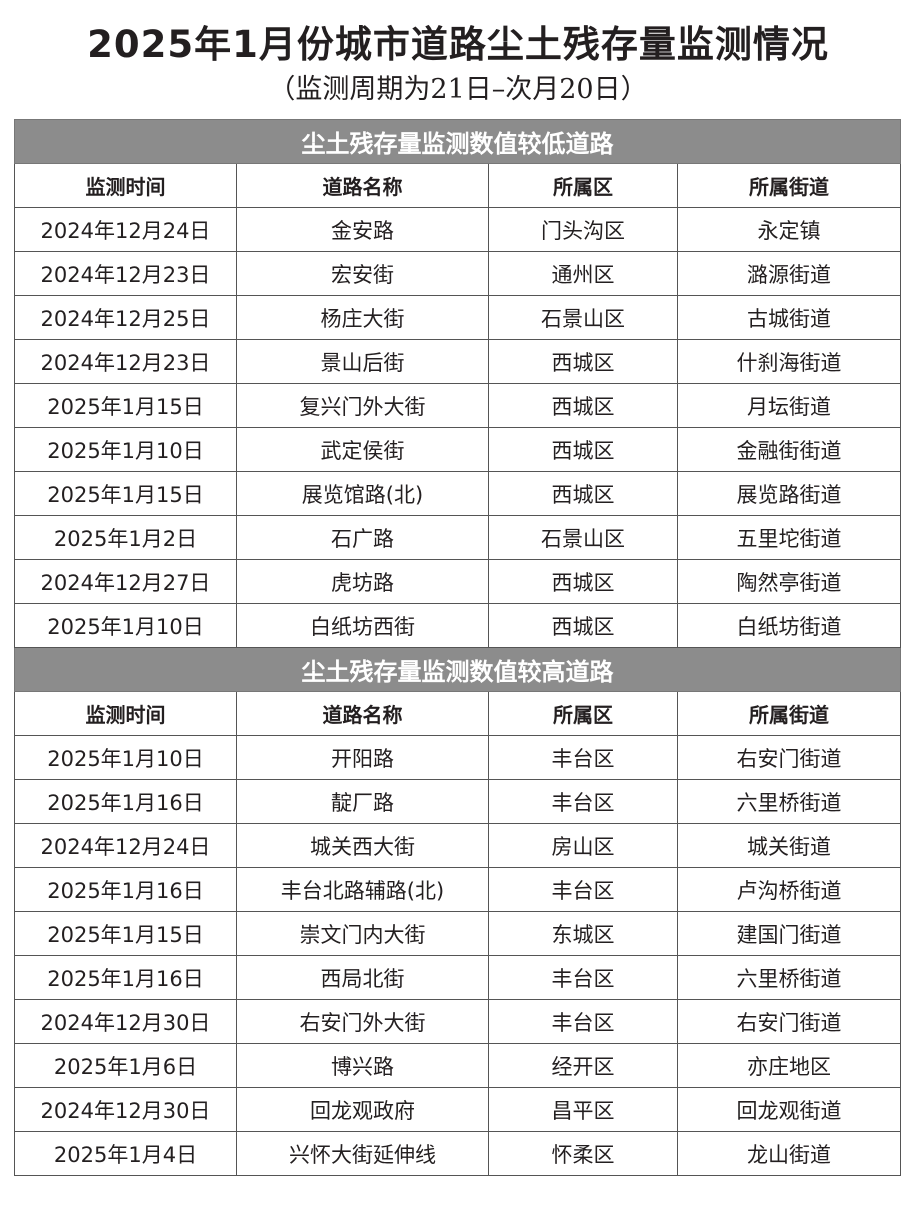  I want to click on table-row: 2025年1月10日 武定侯街 西城区 金融街街道, so click(457, 449).